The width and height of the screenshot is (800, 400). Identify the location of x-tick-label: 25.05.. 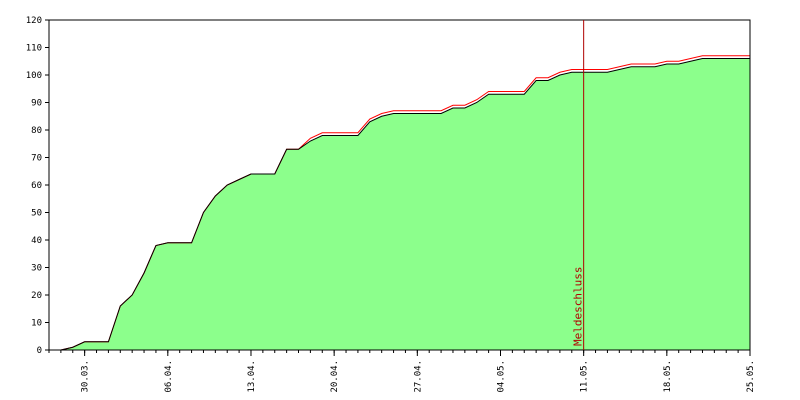
(751, 376).